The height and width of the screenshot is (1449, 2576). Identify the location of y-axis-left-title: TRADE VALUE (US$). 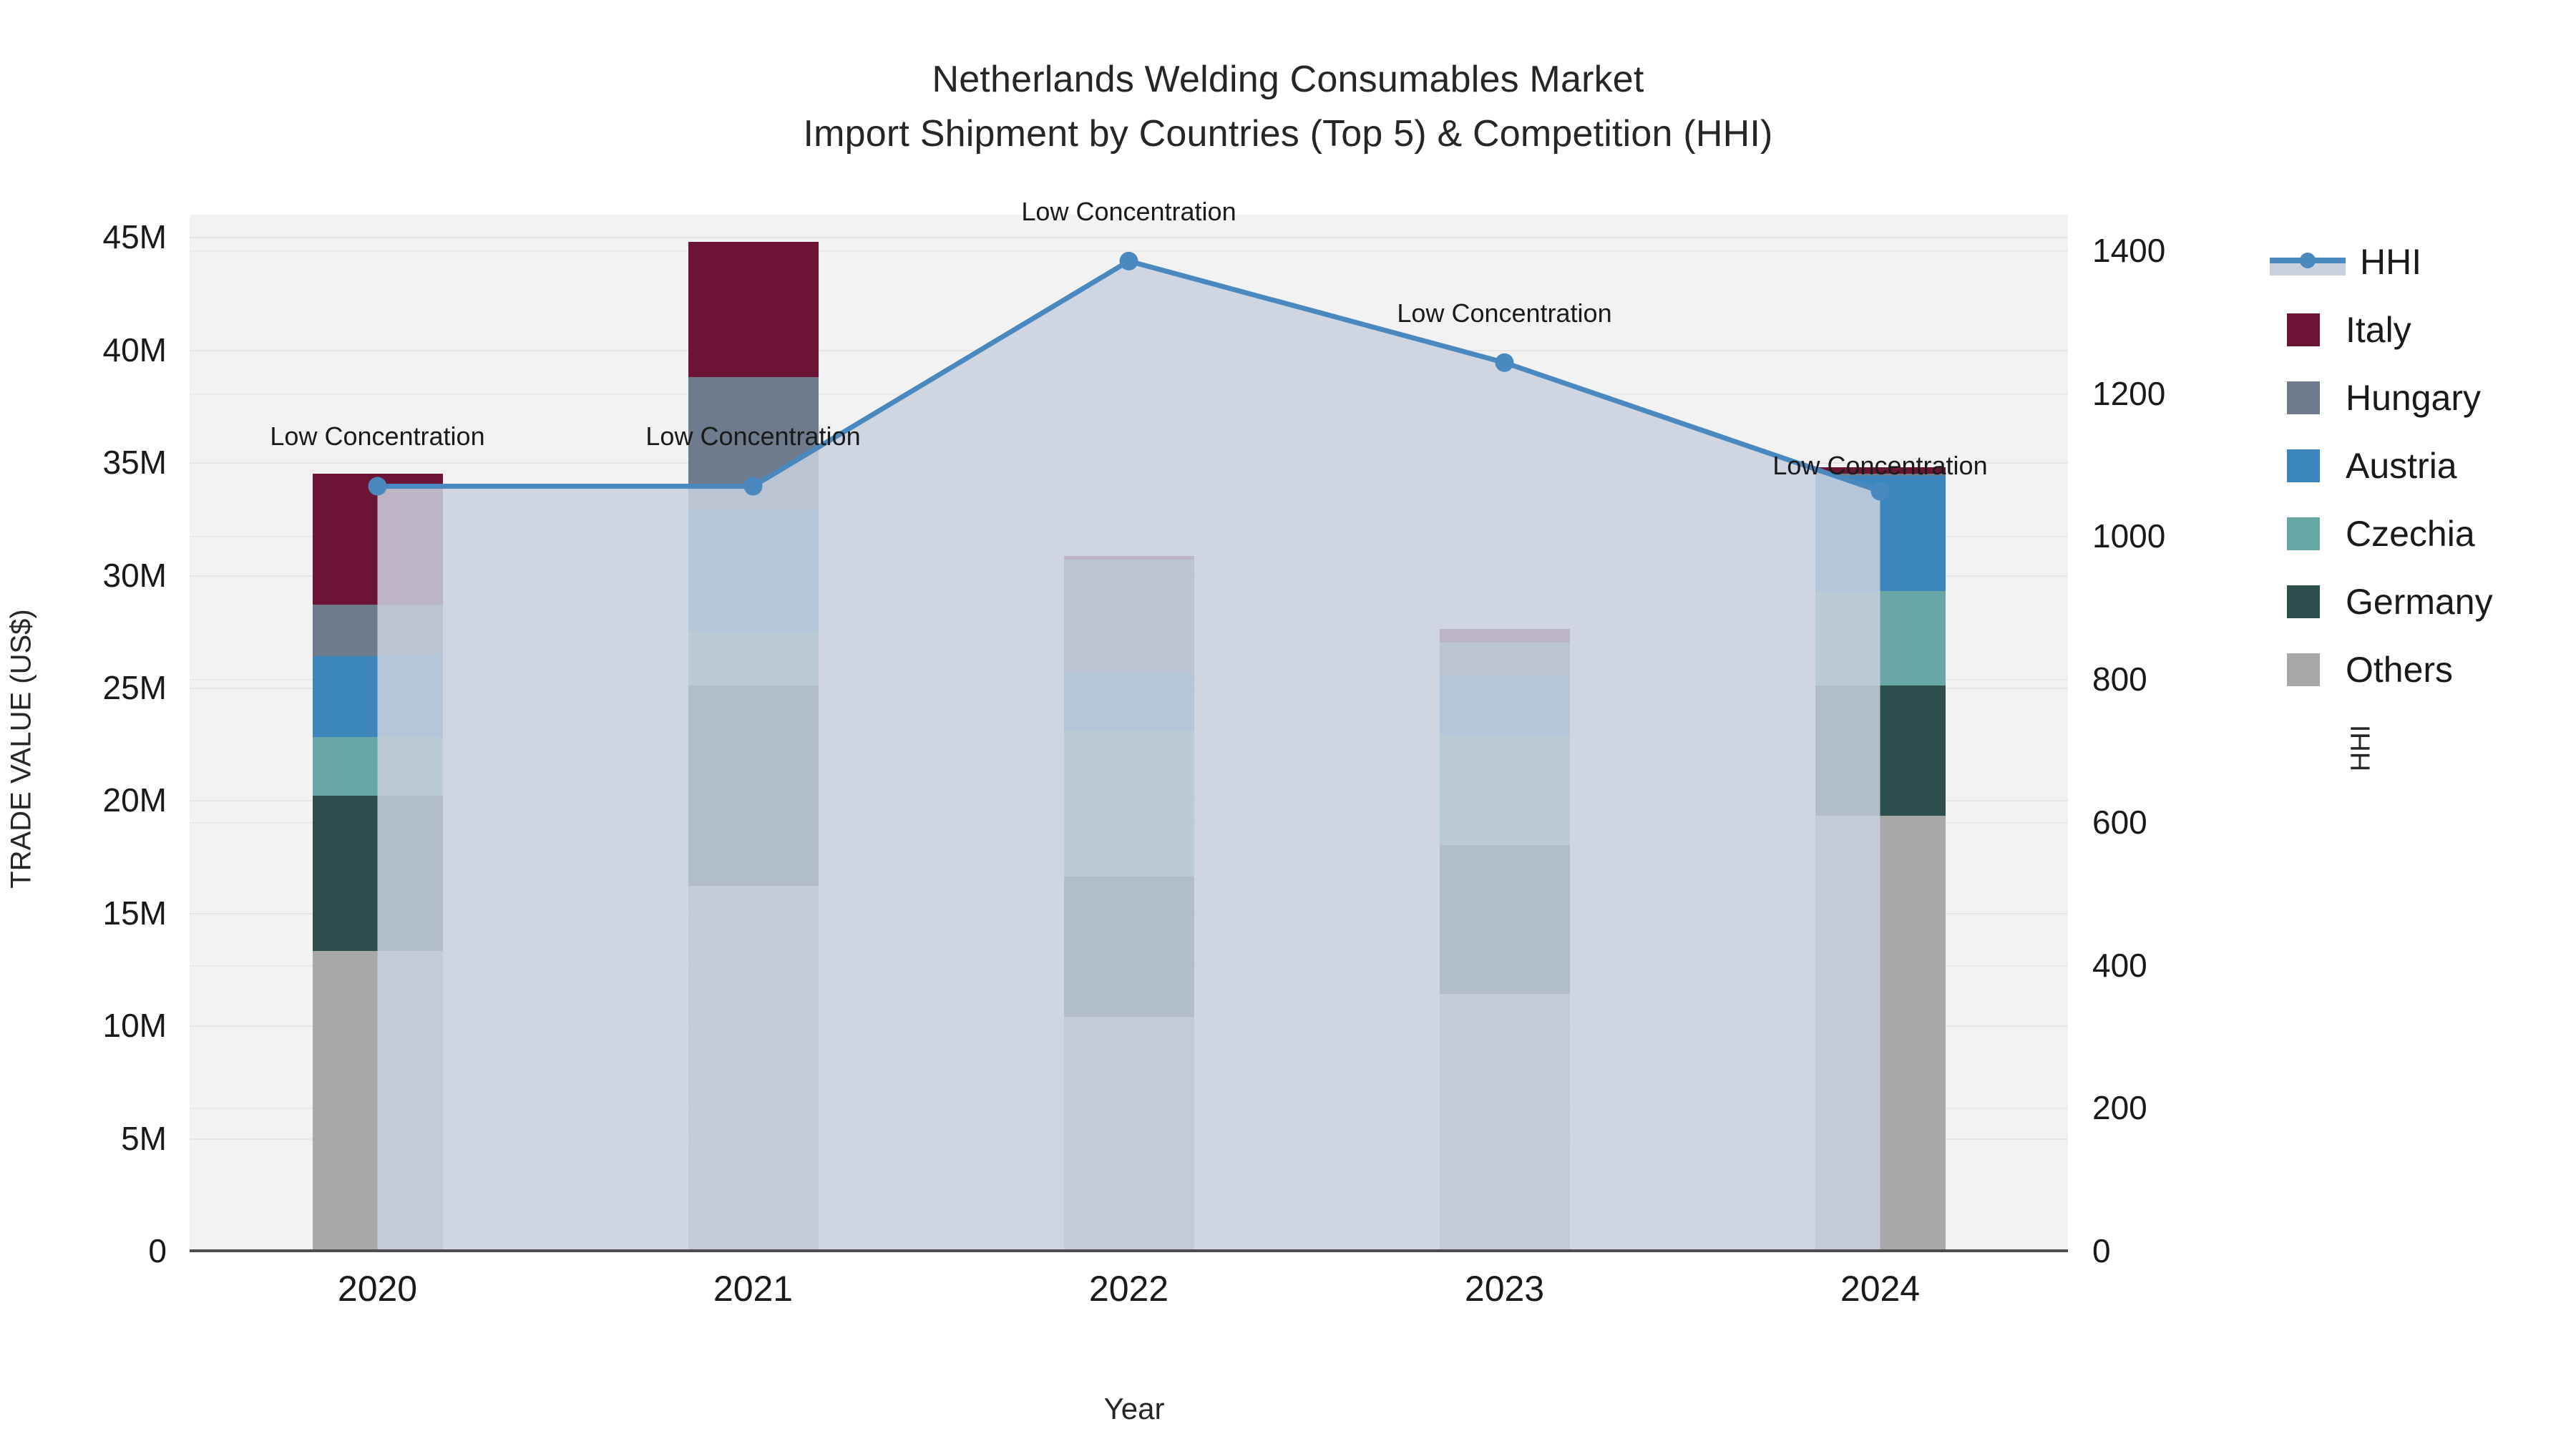
(21, 749).